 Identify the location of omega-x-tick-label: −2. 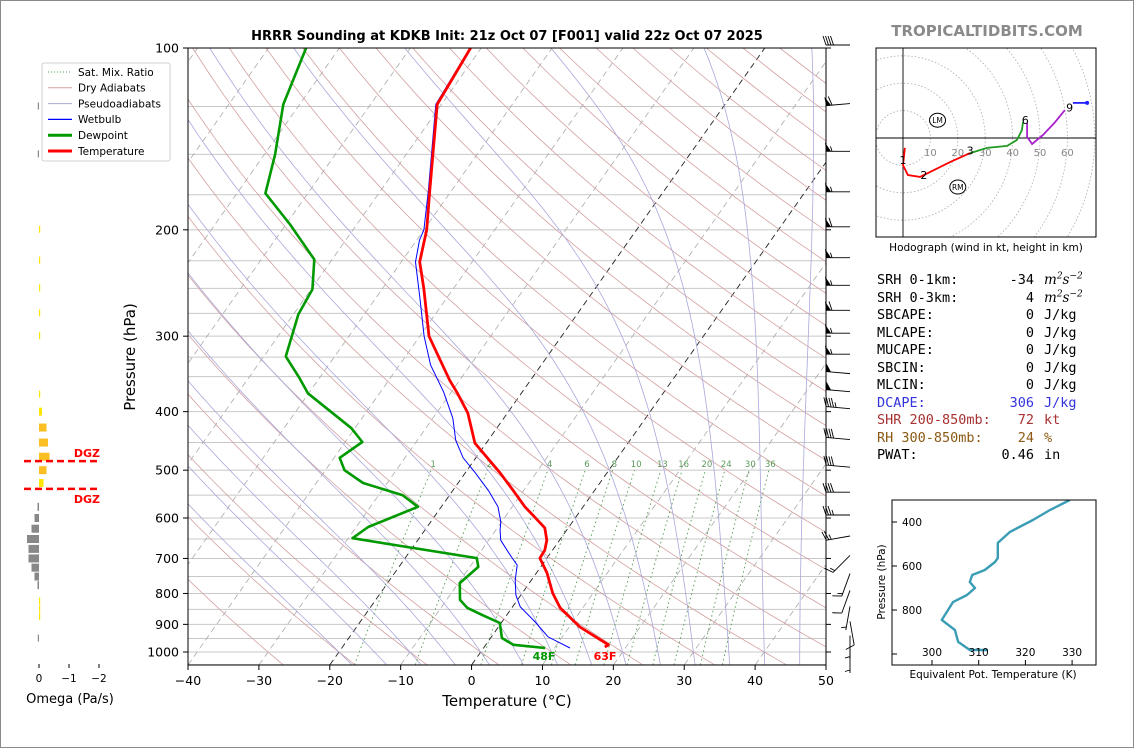
(98, 679).